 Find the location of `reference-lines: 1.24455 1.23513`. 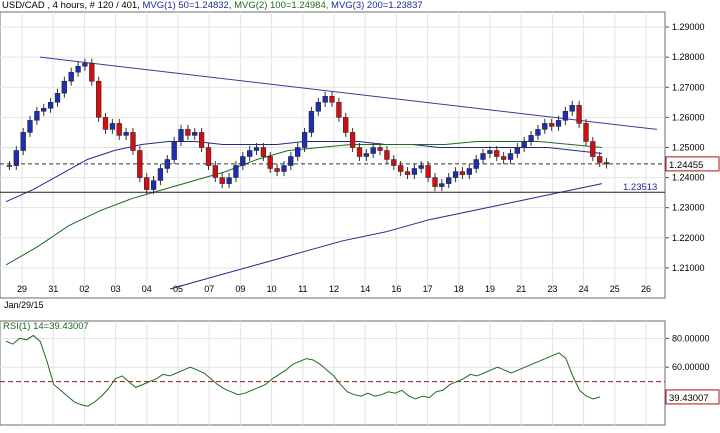

reference-lines: 1.24455 1.23513 is located at coordinates (360, 174).